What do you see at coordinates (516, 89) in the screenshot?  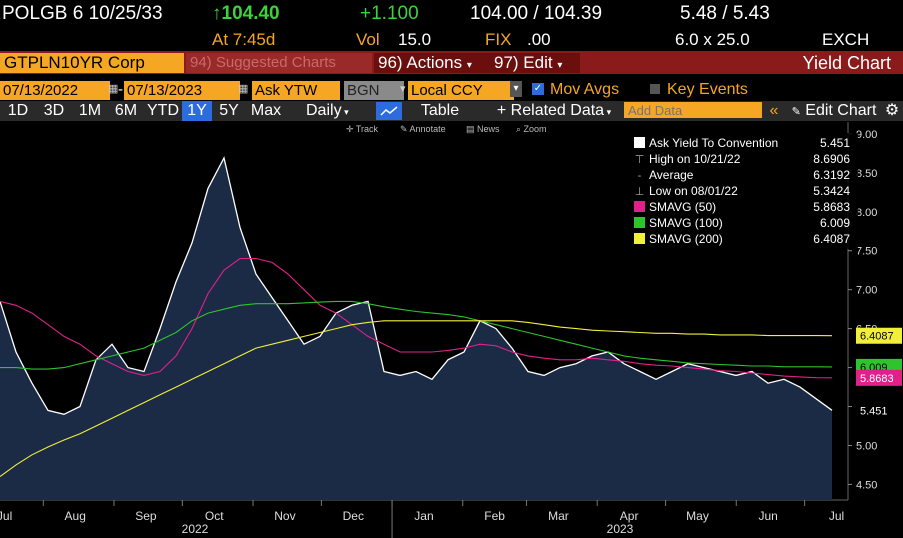 I see `currency-caret-icon: ▾` at bounding box center [516, 89].